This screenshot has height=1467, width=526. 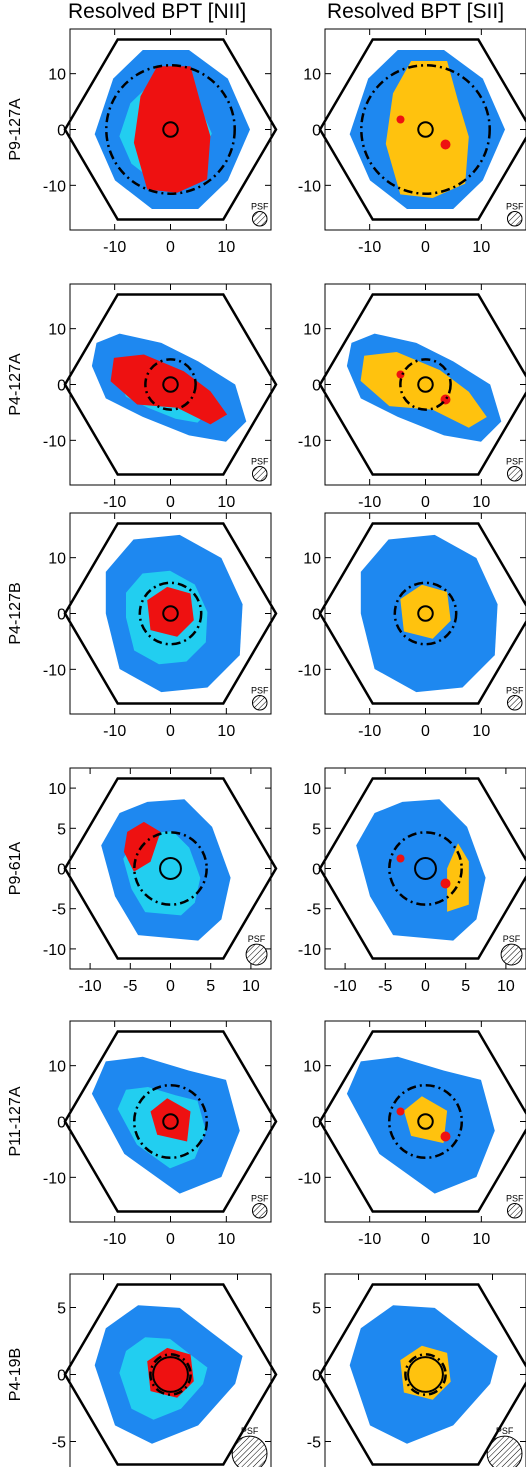 I want to click on panel-2: -10 0 10 -10 0 10 PSF, so click(x=412, y=142).